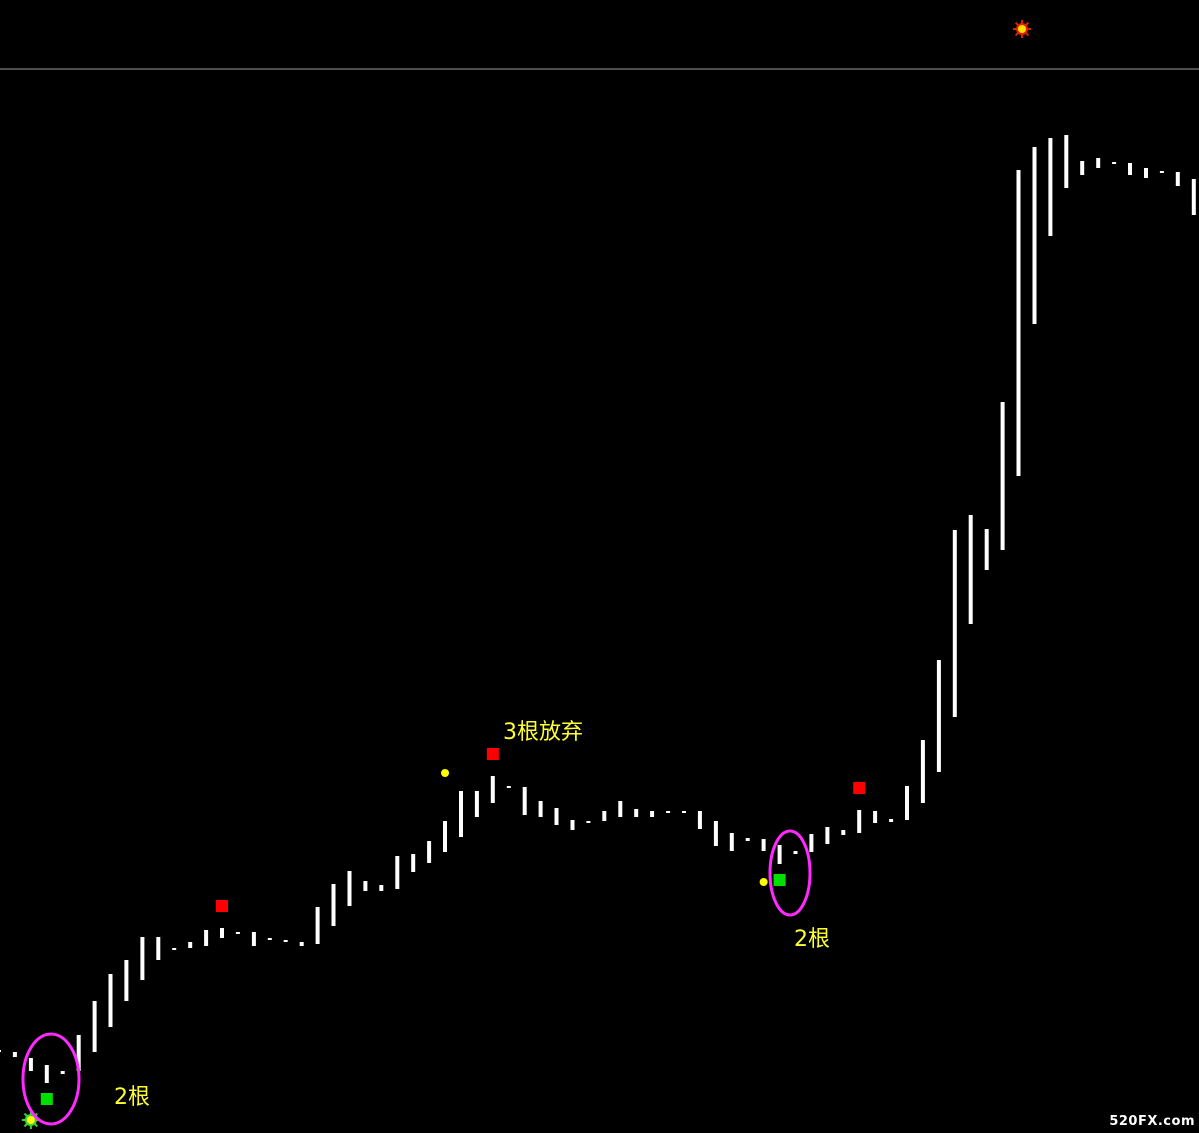 This screenshot has width=1199, height=1133. I want to click on highlight-ellipse-left, so click(51, 1079).